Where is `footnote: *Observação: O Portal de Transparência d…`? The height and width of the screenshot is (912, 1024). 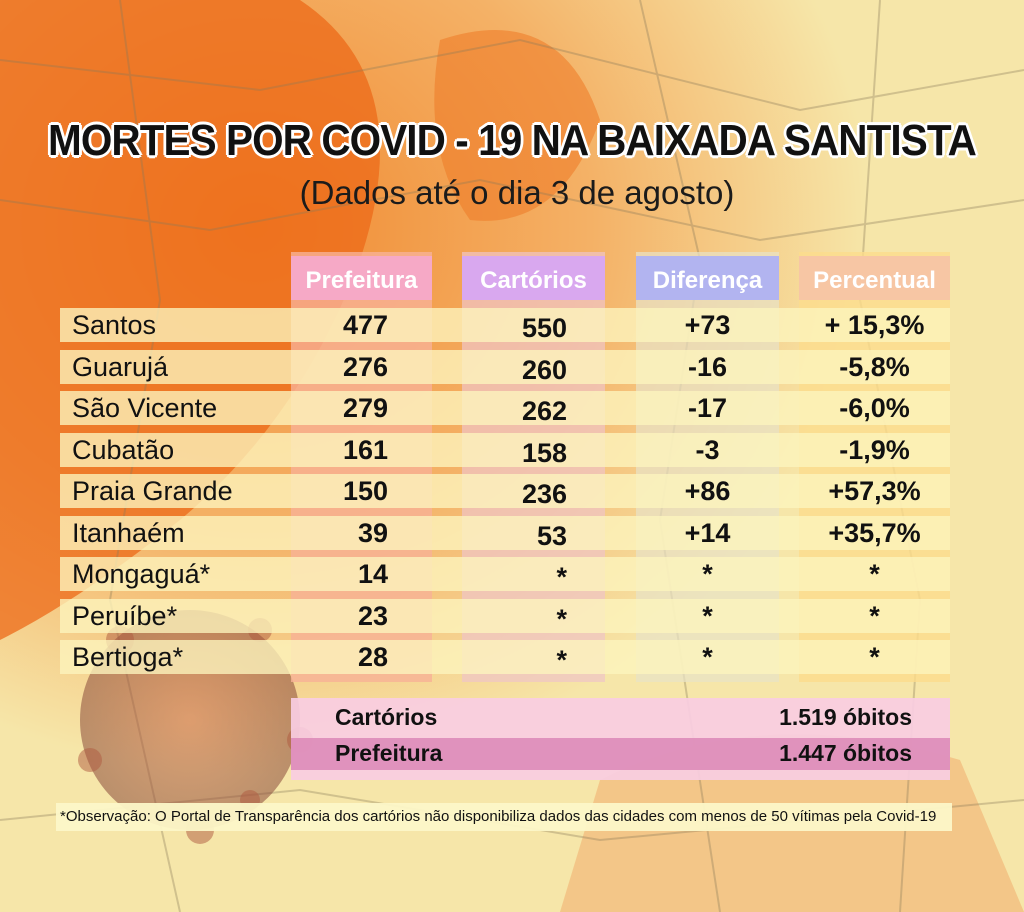
footnote: *Observação: O Portal de Transparência d… is located at coordinates (504, 817).